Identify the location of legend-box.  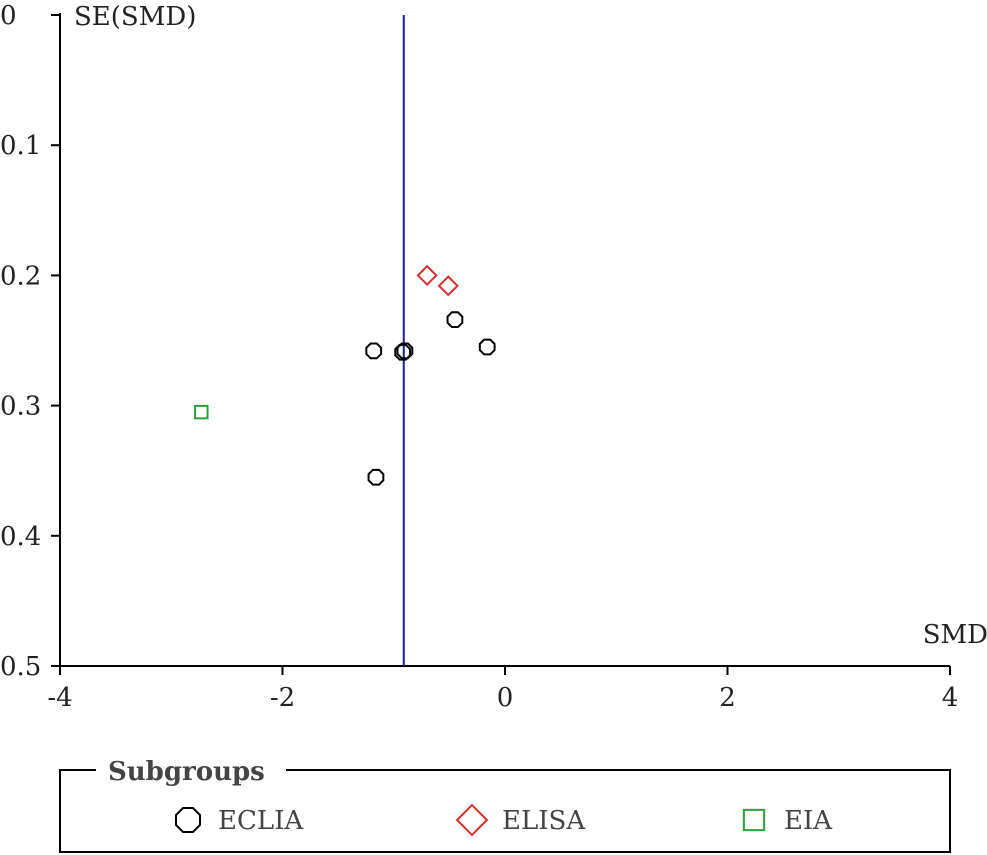
(505, 811).